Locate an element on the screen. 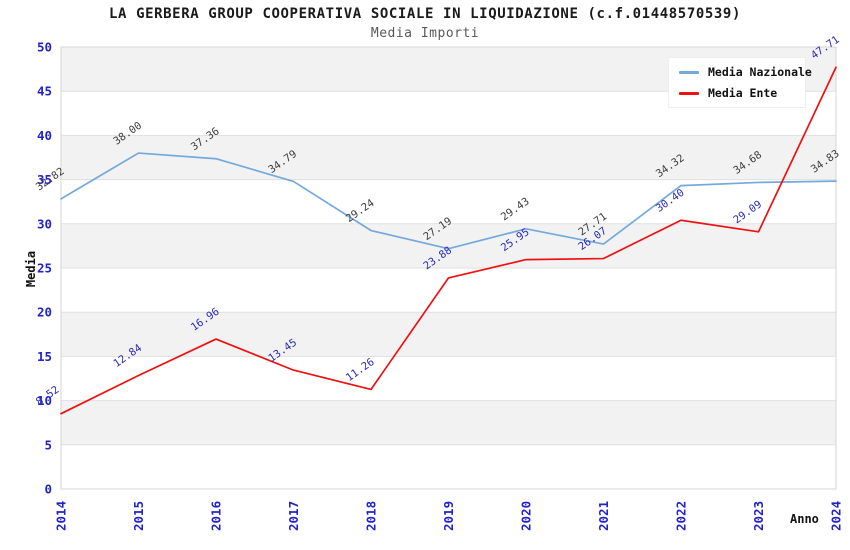 The height and width of the screenshot is (550, 850). legend-label: Media Nazionale is located at coordinates (760, 72).